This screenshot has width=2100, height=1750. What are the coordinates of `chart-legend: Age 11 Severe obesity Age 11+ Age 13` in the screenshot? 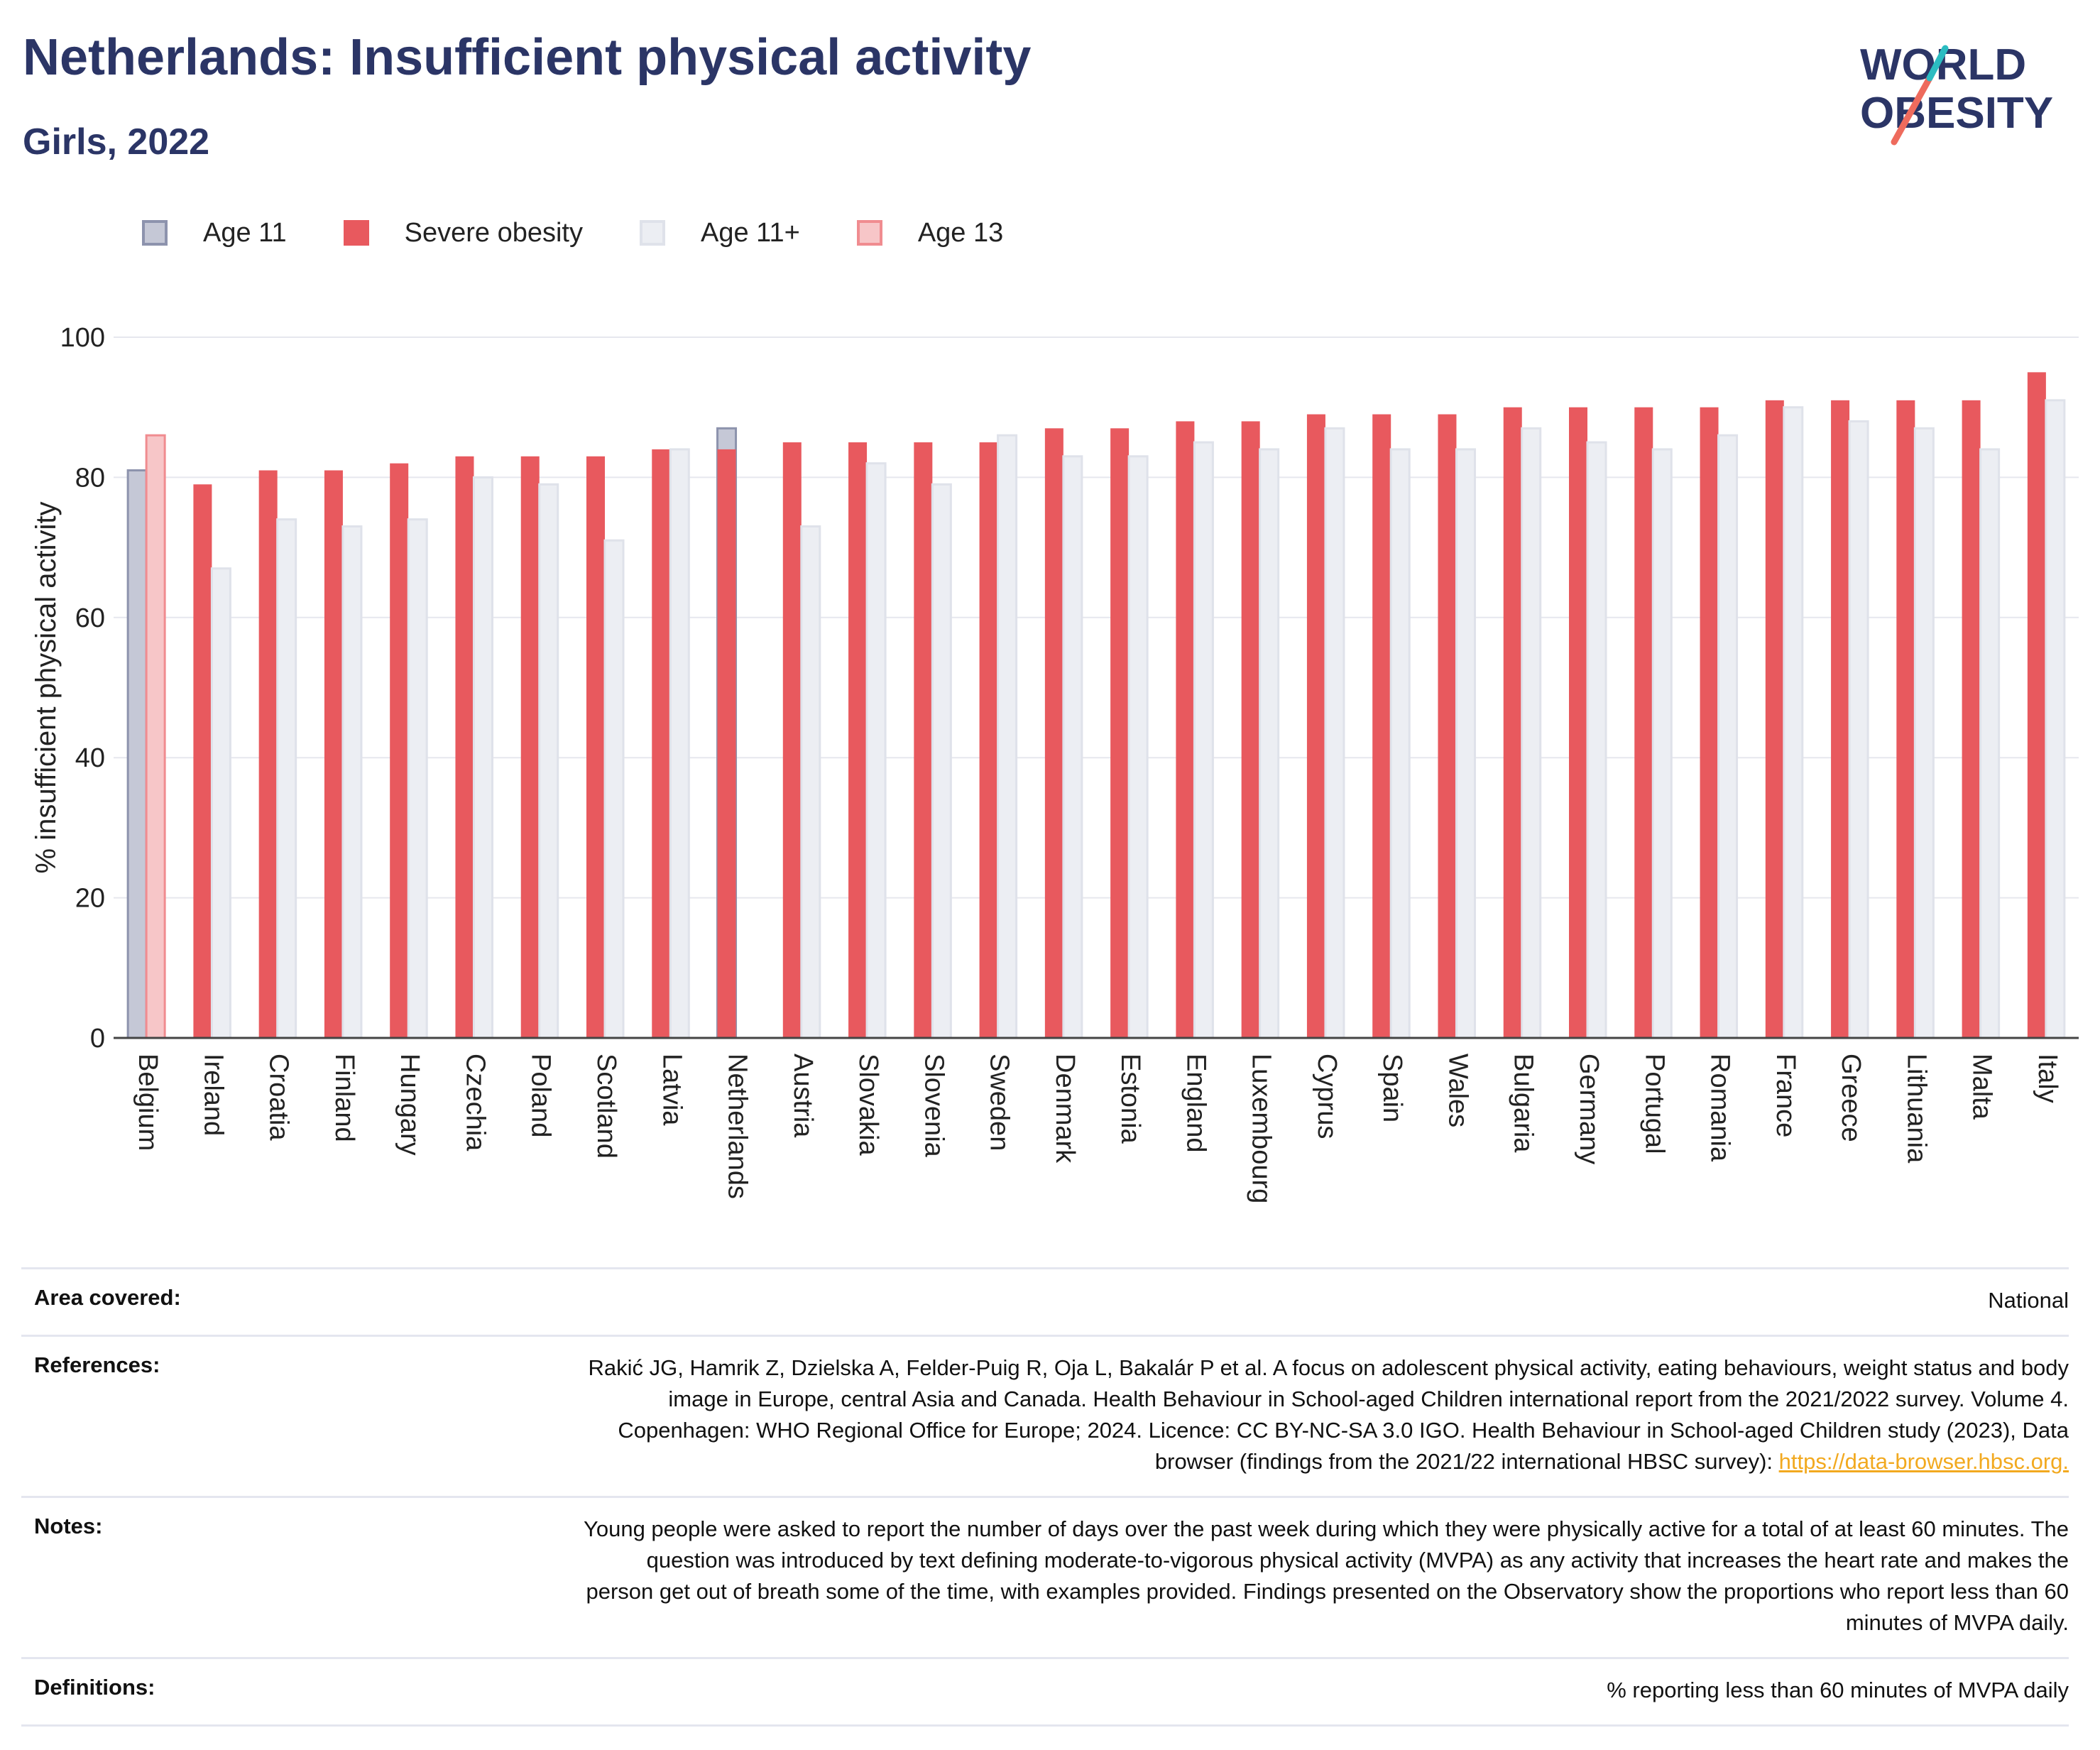 It's located at (601, 233).